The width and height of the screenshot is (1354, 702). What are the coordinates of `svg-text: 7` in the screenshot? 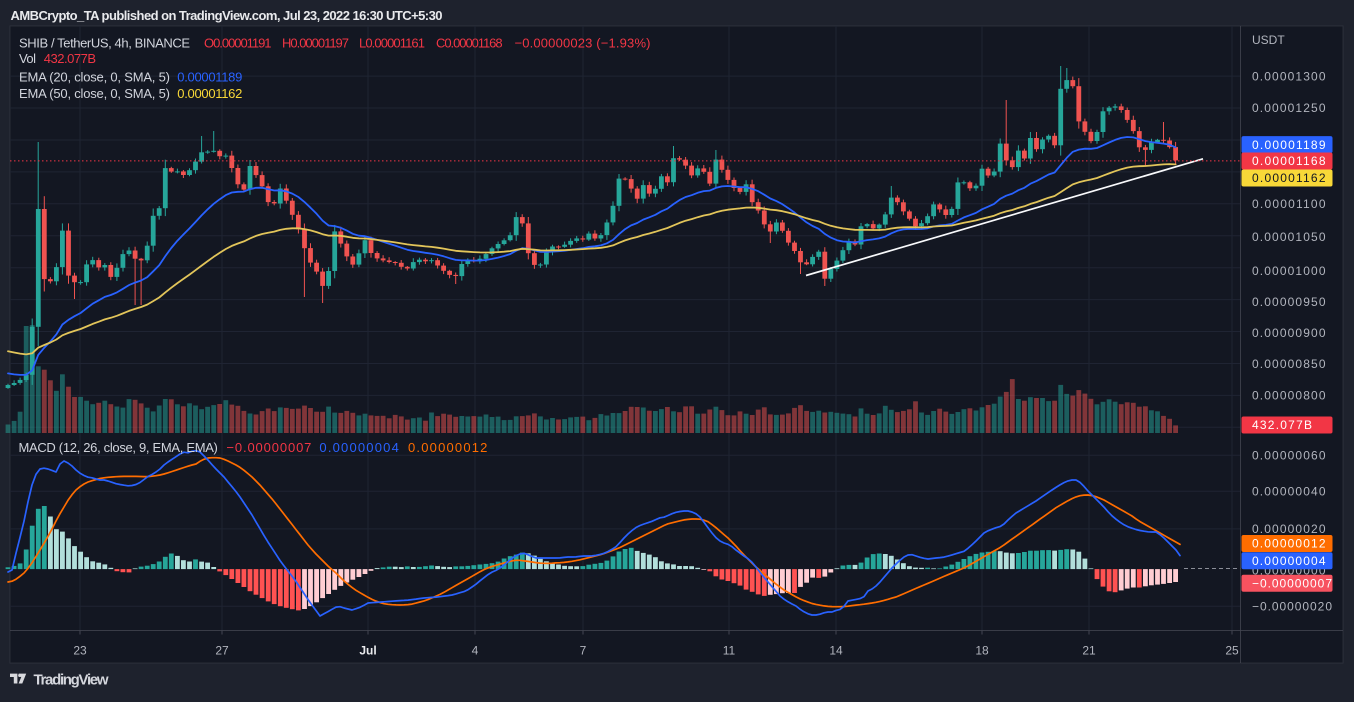 It's located at (583, 651).